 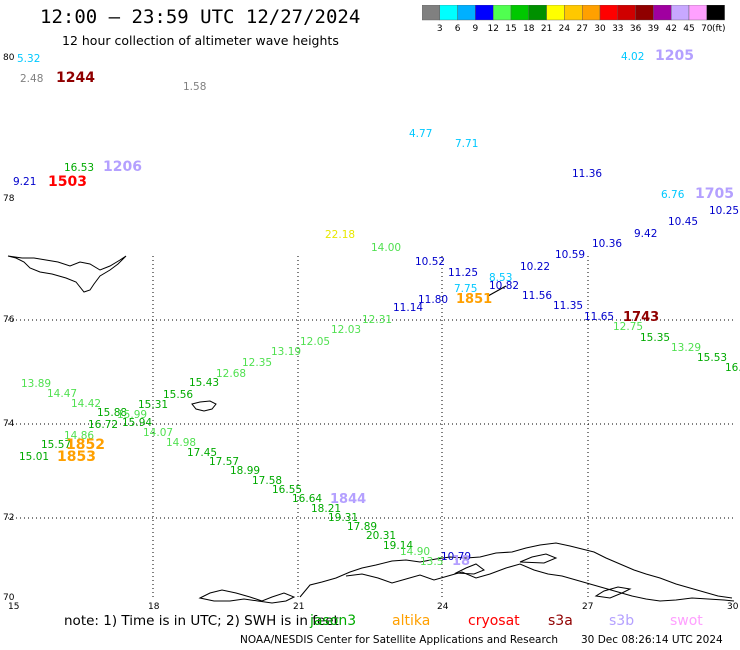 I want to click on wave-height-value: 4.02, so click(x=632, y=57).